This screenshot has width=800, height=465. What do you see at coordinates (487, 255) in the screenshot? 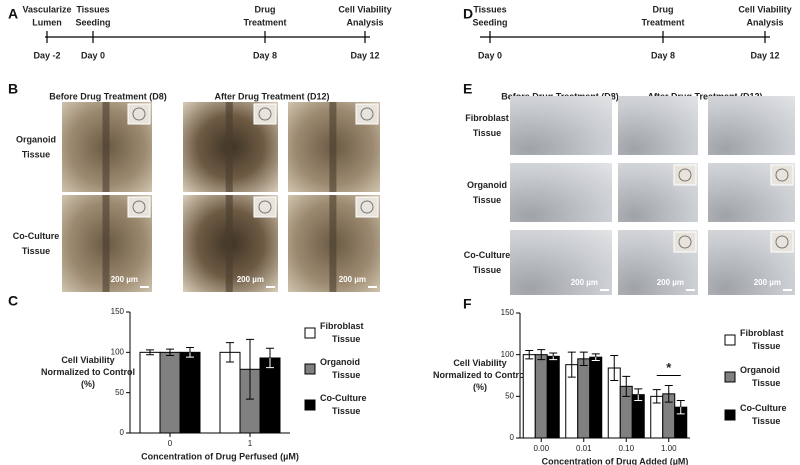
I see `row-label: Co-Culture` at bounding box center [487, 255].